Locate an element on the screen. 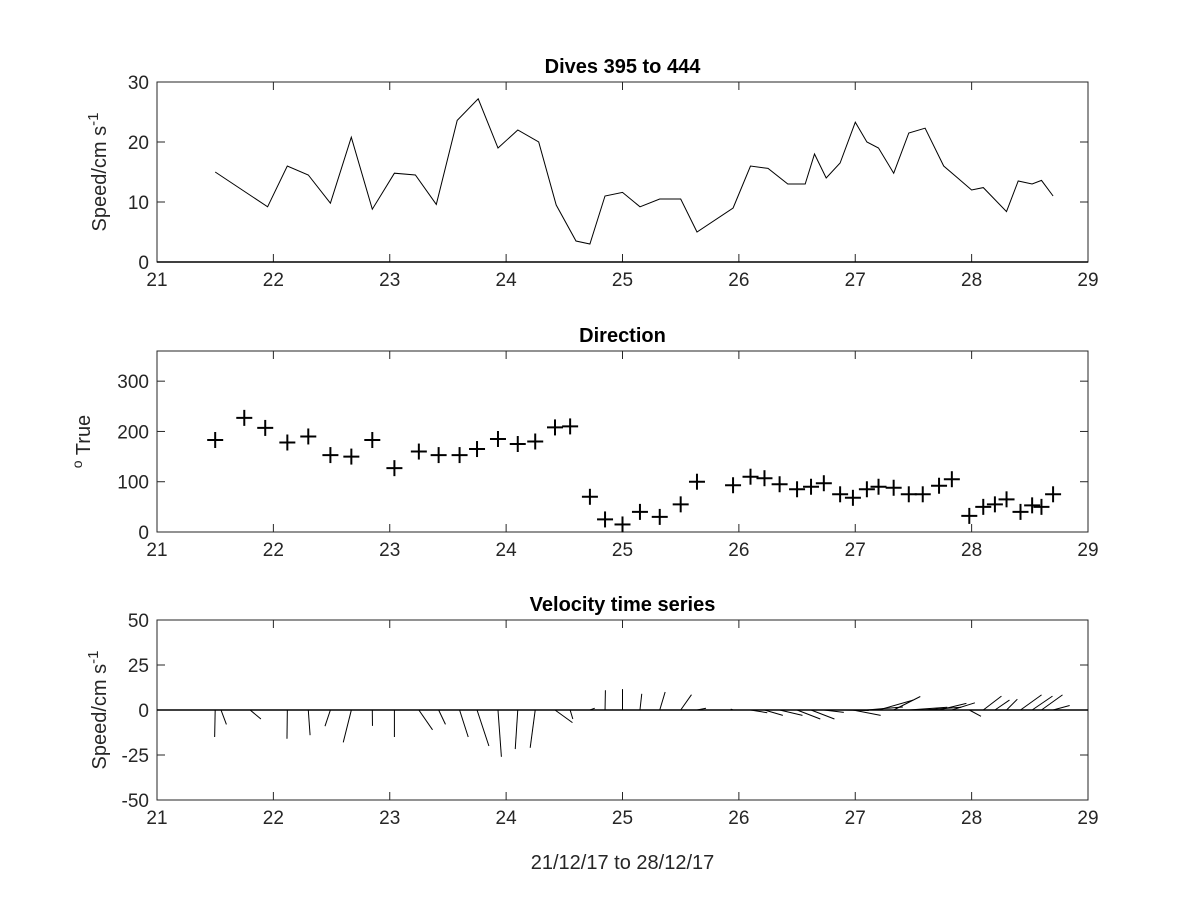 This screenshot has width=1200, height=900. speed-y-label-sup: -1 is located at coordinates (93, 119).